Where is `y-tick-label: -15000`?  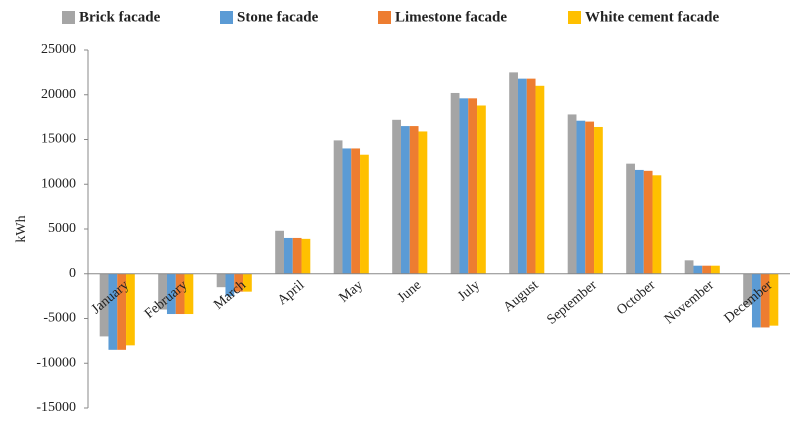
y-tick-label: -15000 is located at coordinates (56, 407).